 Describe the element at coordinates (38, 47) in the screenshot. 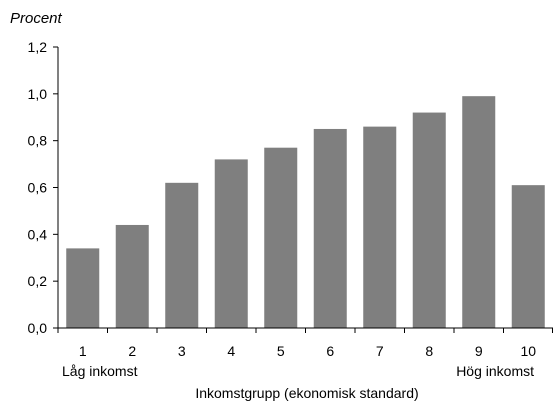

I see `y-tick-label: 1,2` at that location.